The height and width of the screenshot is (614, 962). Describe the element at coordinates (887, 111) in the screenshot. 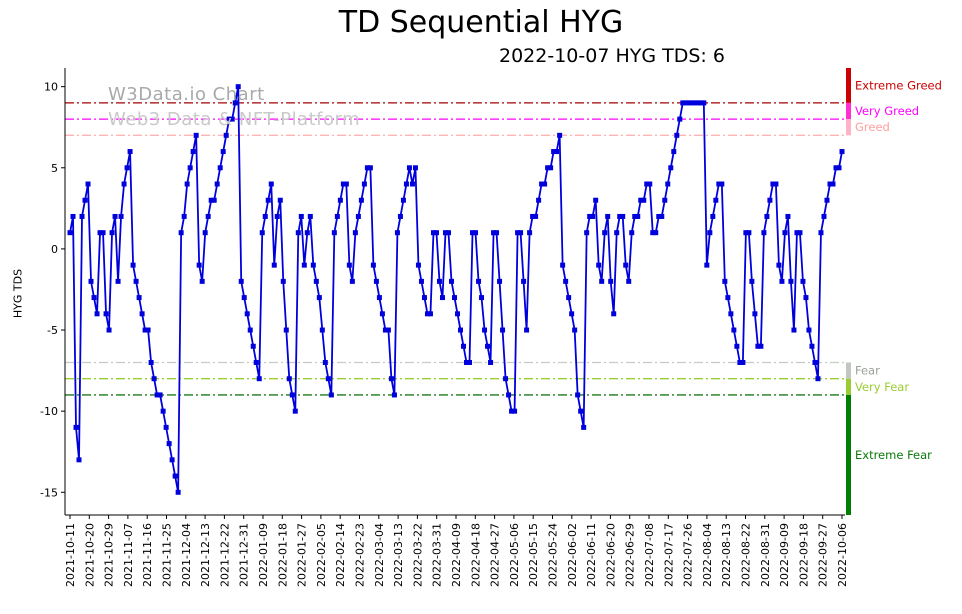

I see `zone-label-very-greed: Very Greed` at that location.